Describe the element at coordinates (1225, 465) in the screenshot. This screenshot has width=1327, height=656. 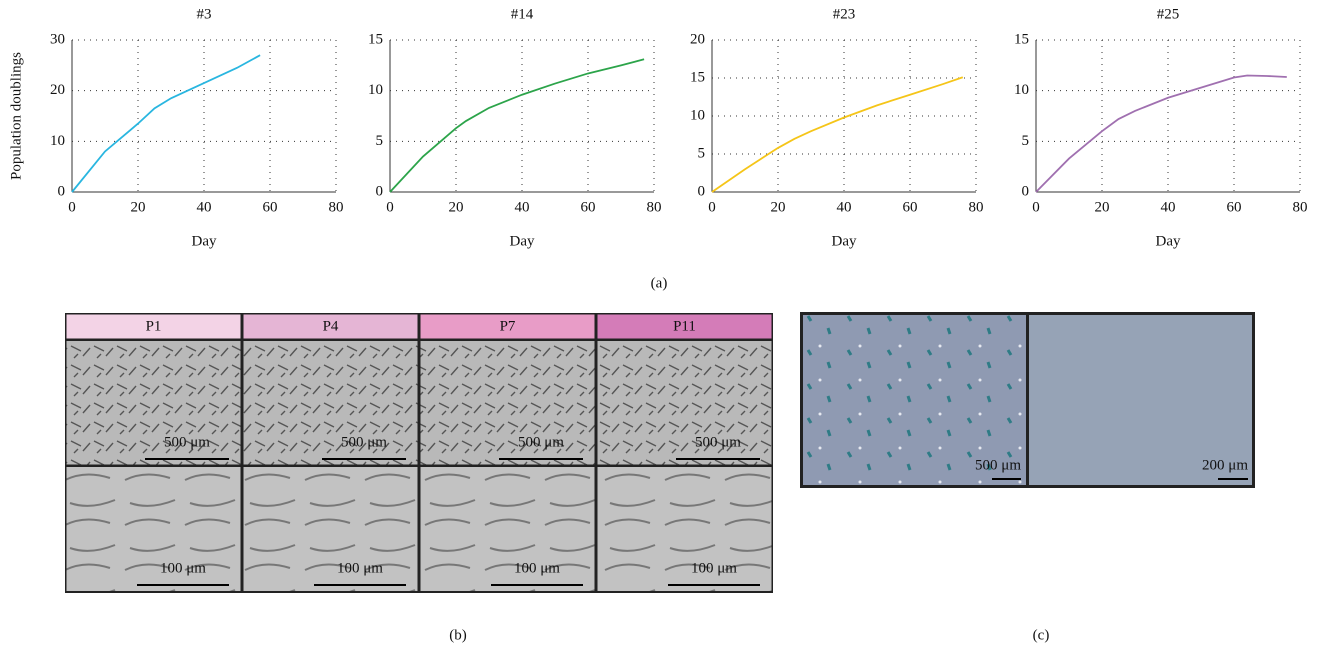
I see `scale-label: 200 μm` at that location.